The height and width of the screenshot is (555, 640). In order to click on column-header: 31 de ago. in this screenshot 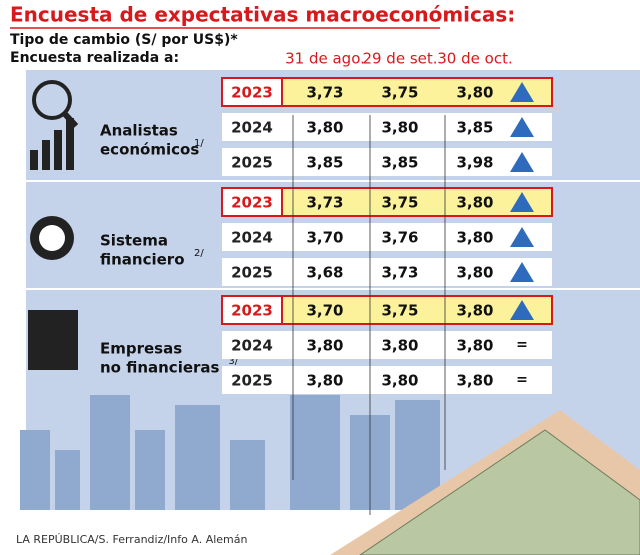, I will do `click(325, 59)`.